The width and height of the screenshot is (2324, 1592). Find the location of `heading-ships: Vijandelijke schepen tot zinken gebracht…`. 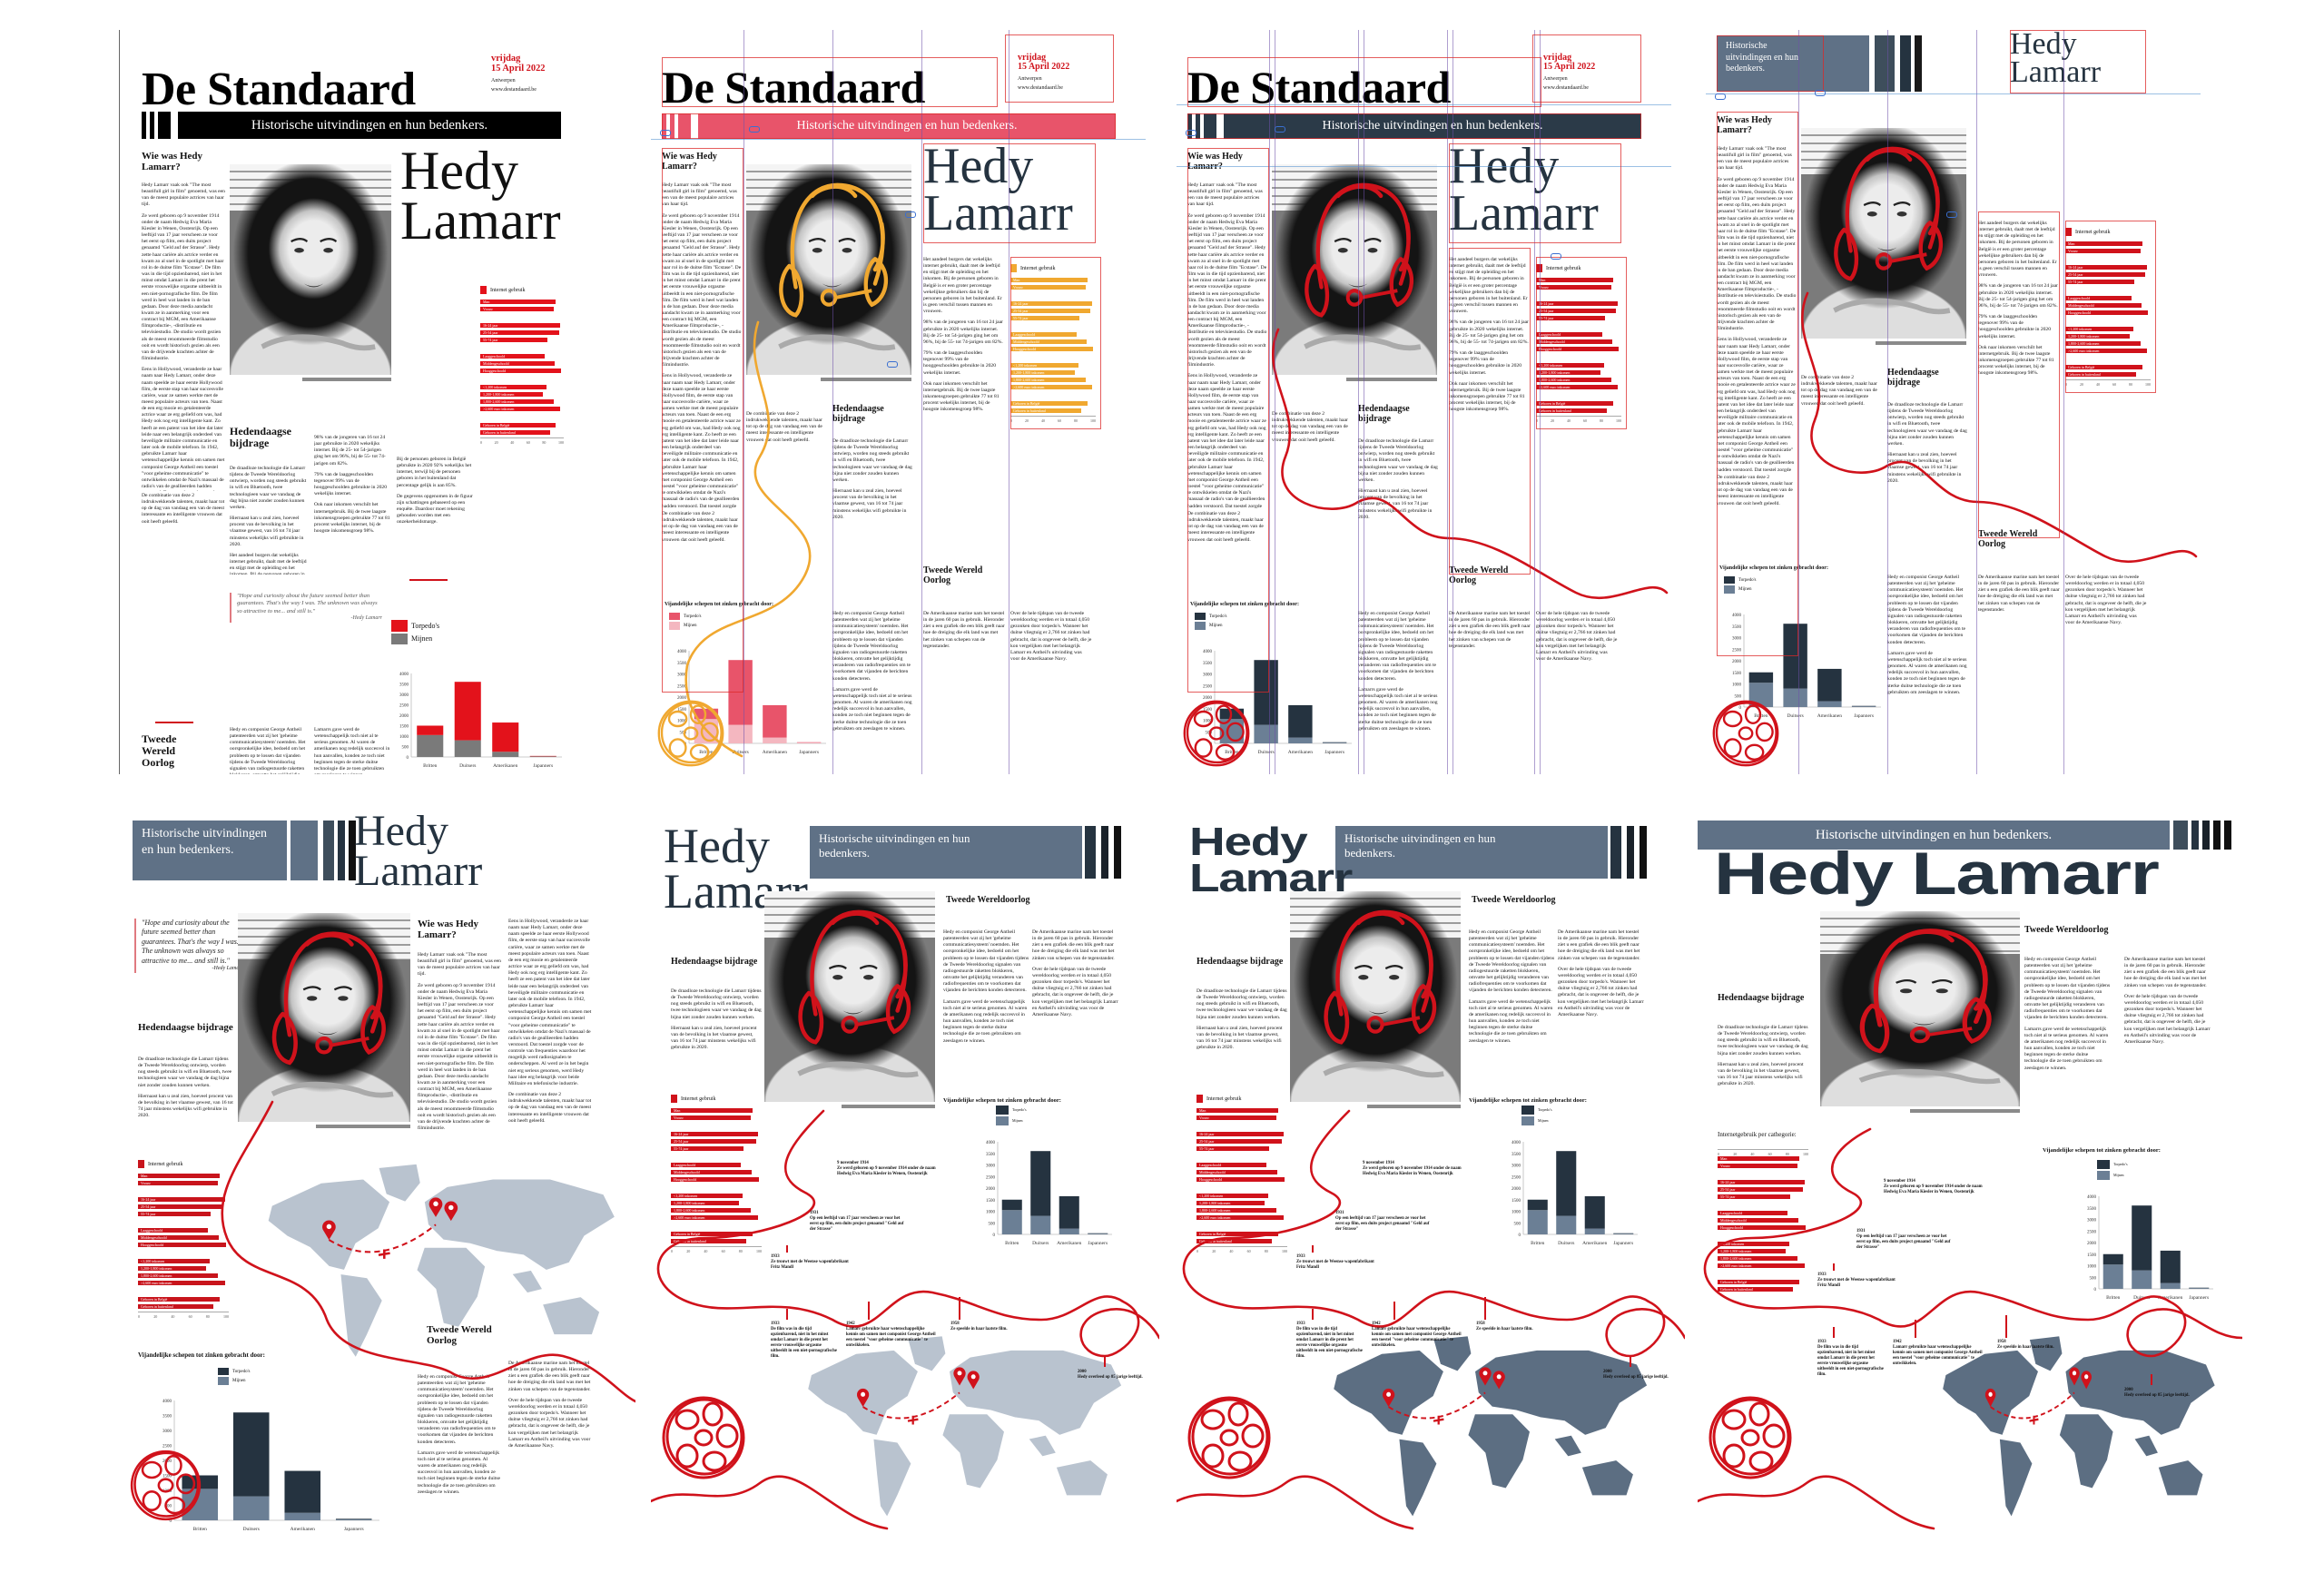

heading-ships: Vijandelijke schepen tot zinken gebracht… is located at coordinates (1559, 1100).